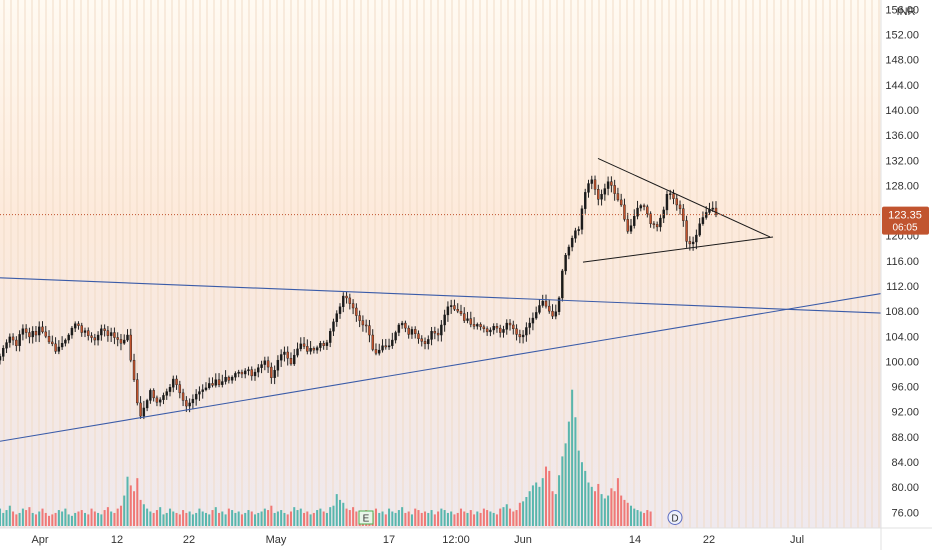 The width and height of the screenshot is (932, 550). What do you see at coordinates (905, 463) in the screenshot?
I see `price-tick-label: 84.00` at bounding box center [905, 463].